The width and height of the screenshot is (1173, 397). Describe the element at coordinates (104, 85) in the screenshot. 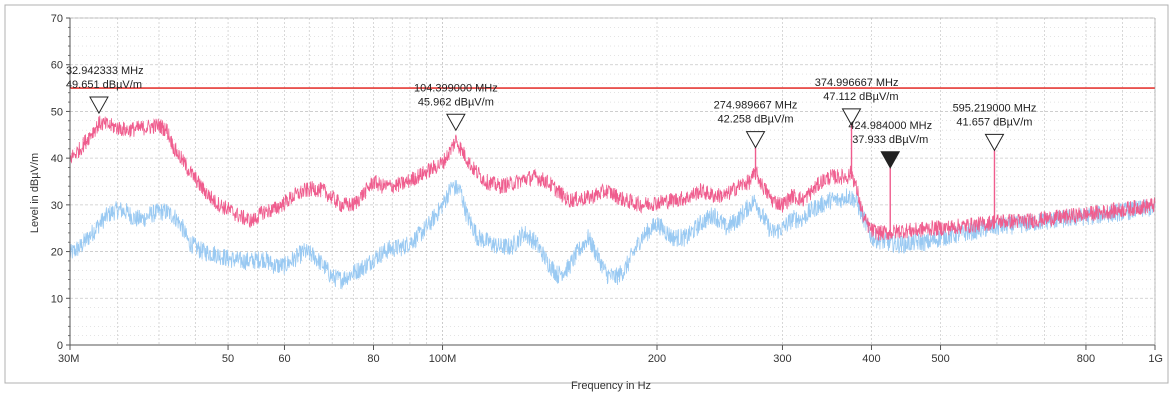

I see `marker-level: 49.651 dBµV/m` at that location.